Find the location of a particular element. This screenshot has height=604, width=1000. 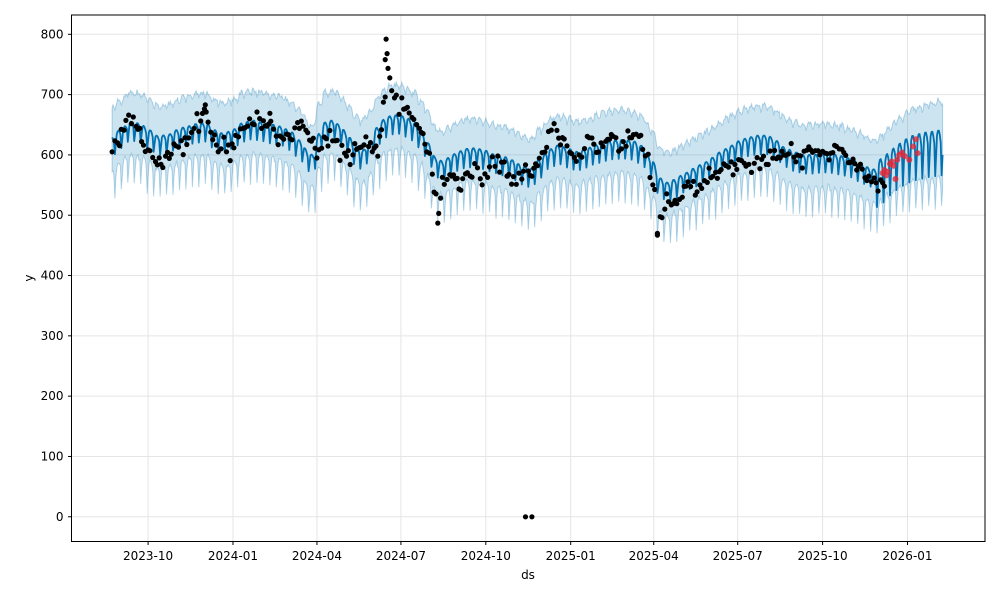

y-tick-label: 400 is located at coordinates (52, 276).